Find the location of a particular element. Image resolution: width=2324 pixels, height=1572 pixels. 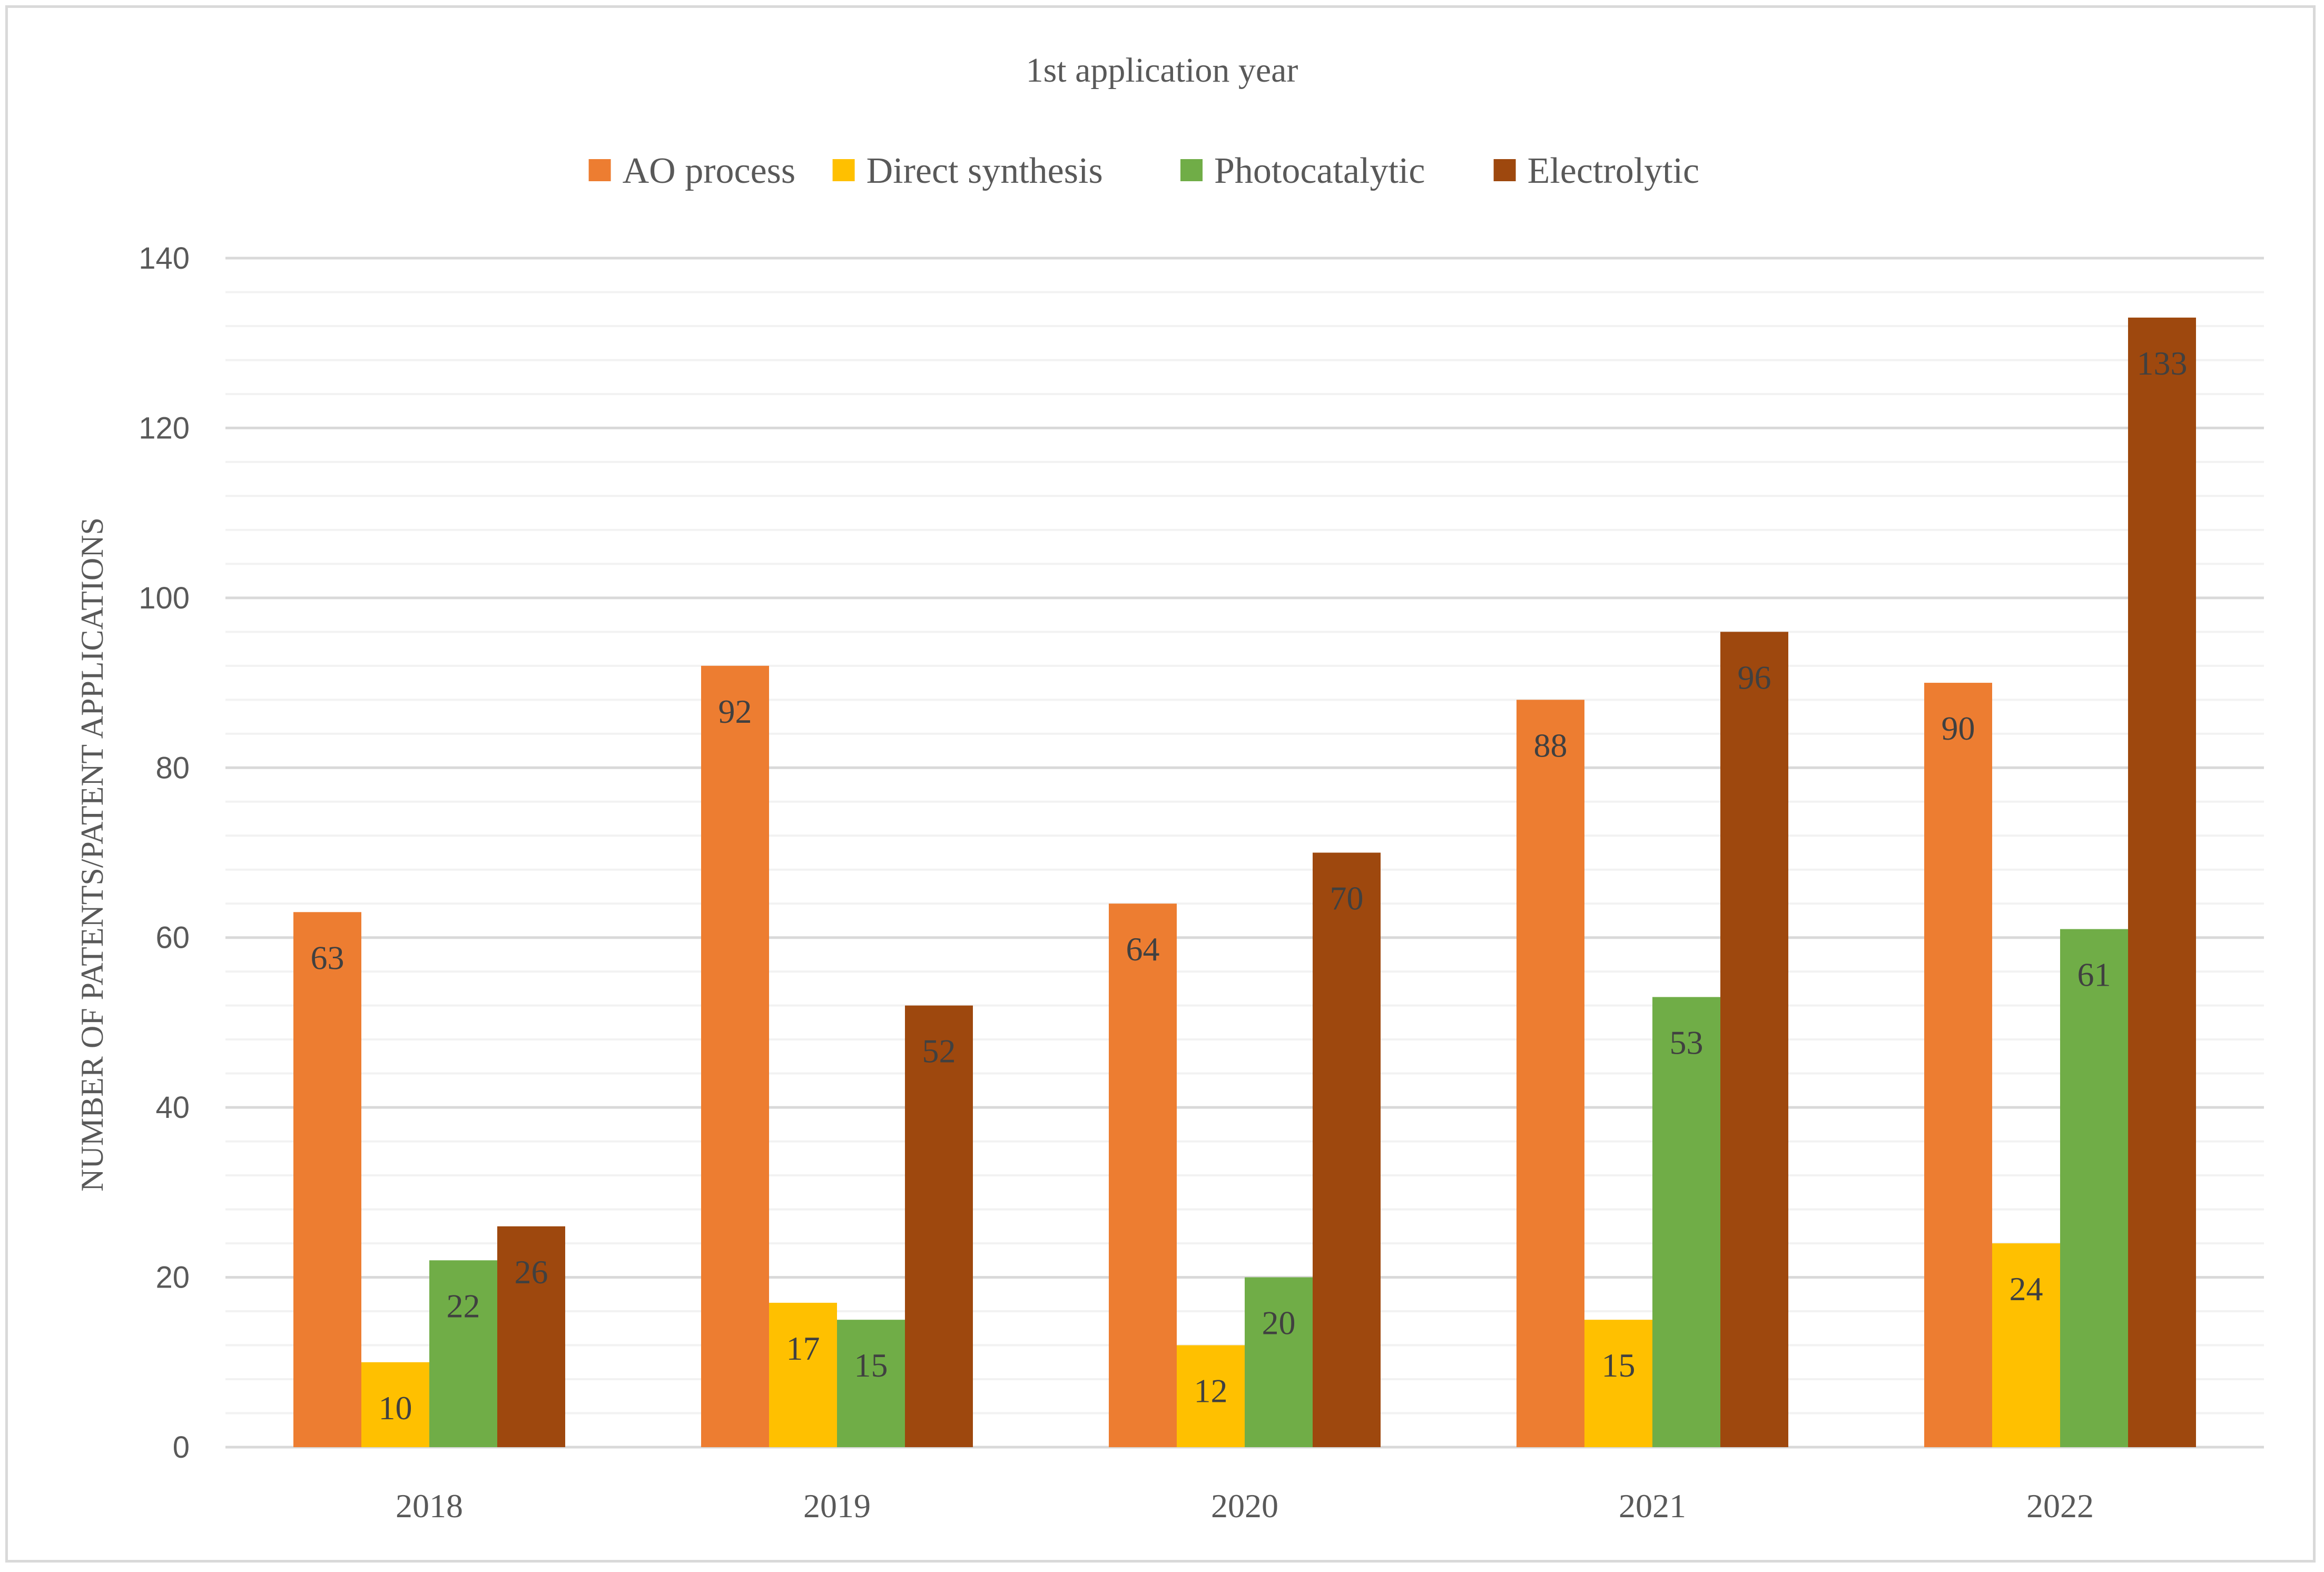

legend-label: AO process is located at coordinates (710, 171).